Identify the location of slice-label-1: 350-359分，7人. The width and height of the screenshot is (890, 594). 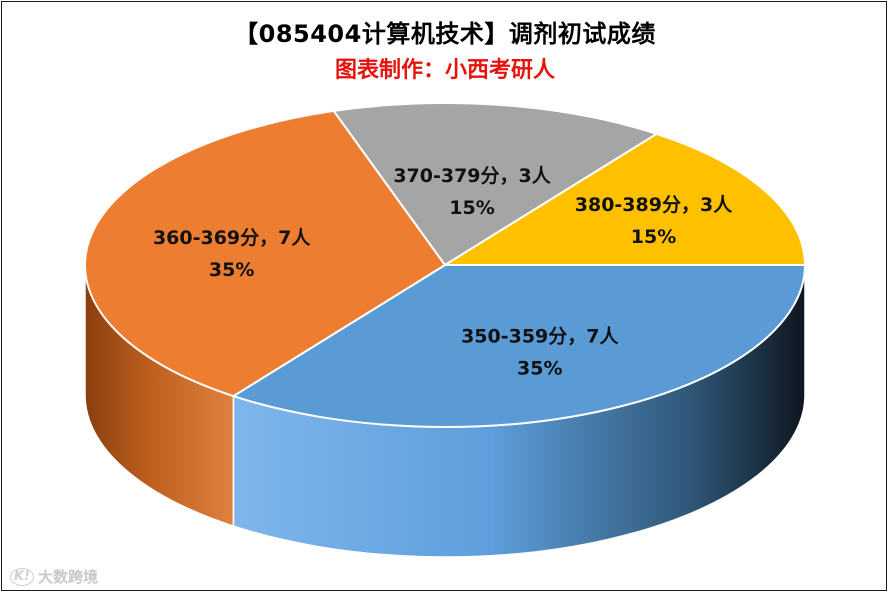
(540, 337).